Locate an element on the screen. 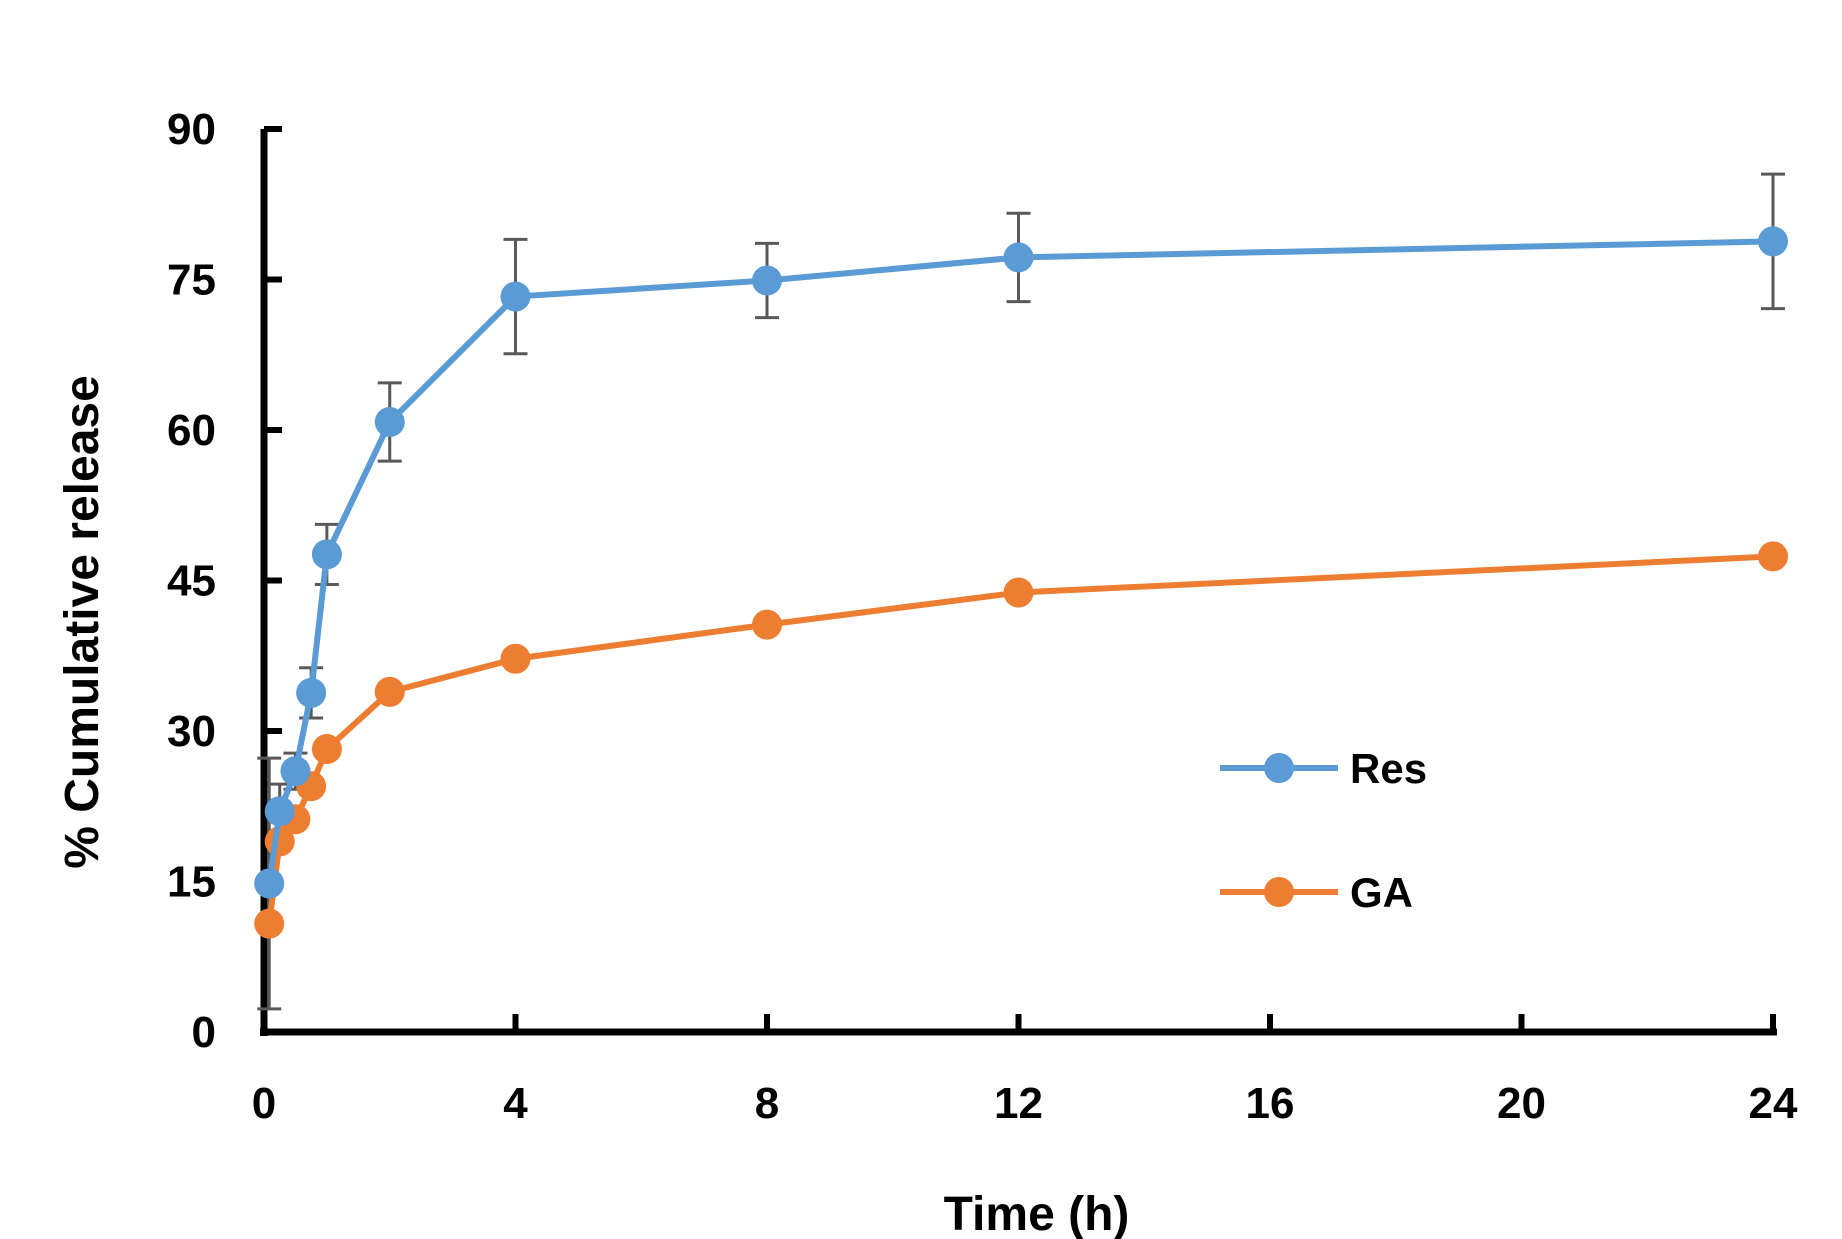 The width and height of the screenshot is (1842, 1239). x-axis-title: Time (h) is located at coordinates (1037, 1213).